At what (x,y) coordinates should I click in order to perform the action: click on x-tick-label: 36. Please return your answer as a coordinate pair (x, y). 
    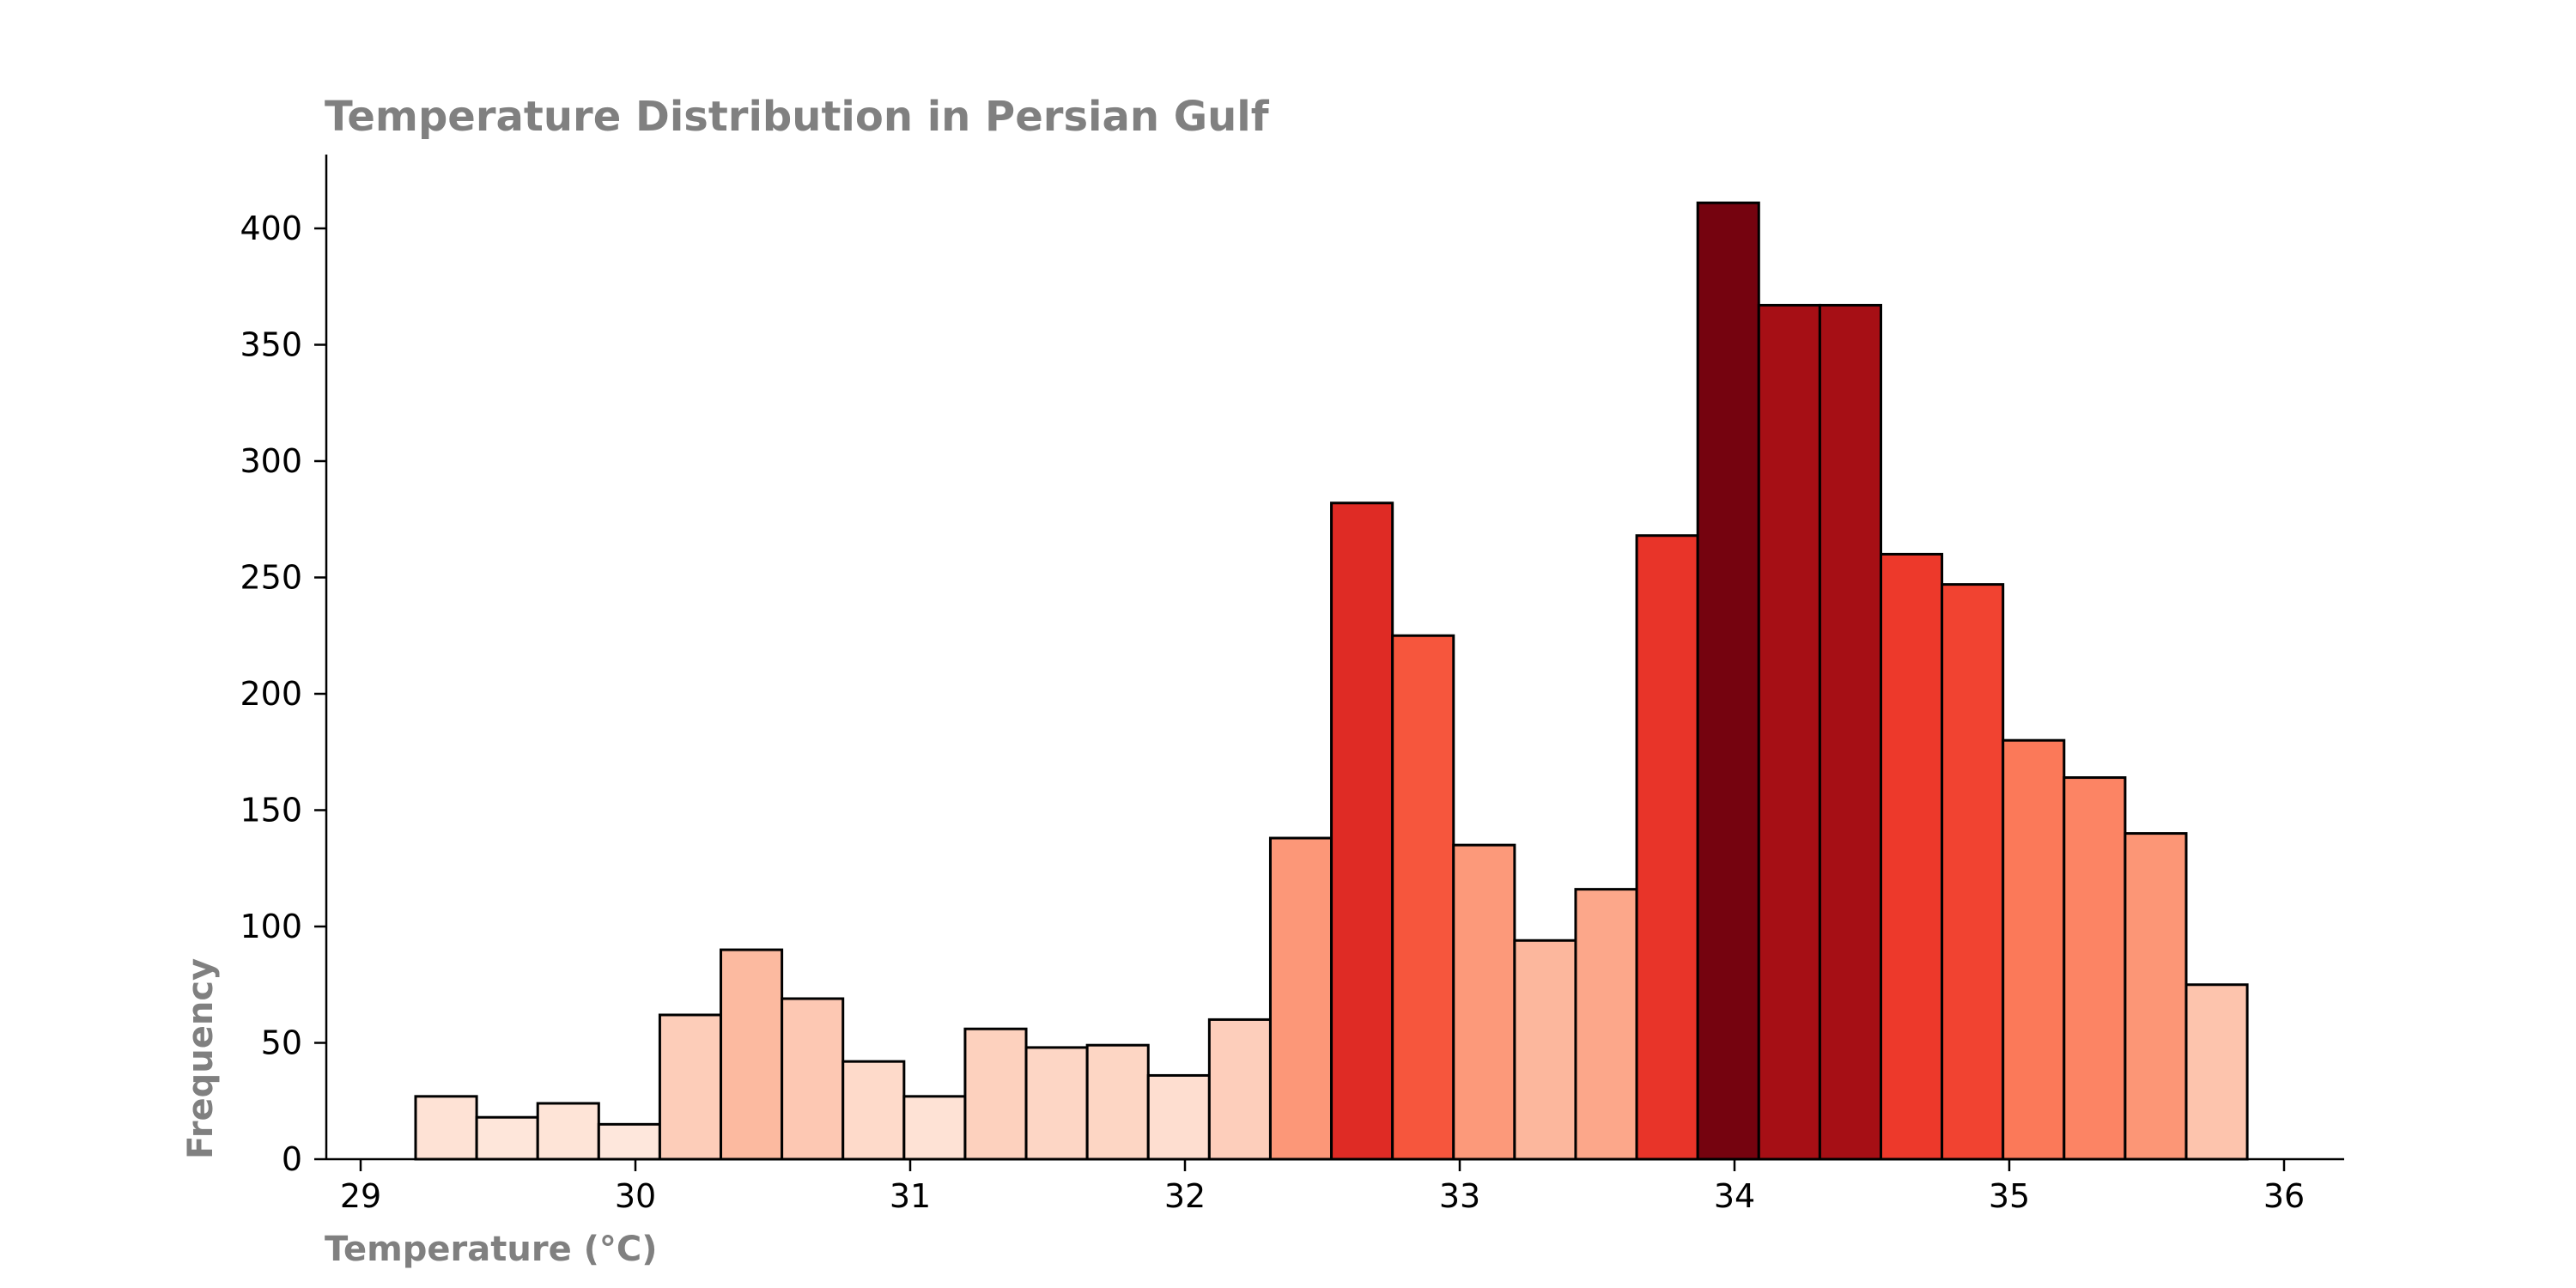
    Looking at the image, I should click on (2284, 1196).